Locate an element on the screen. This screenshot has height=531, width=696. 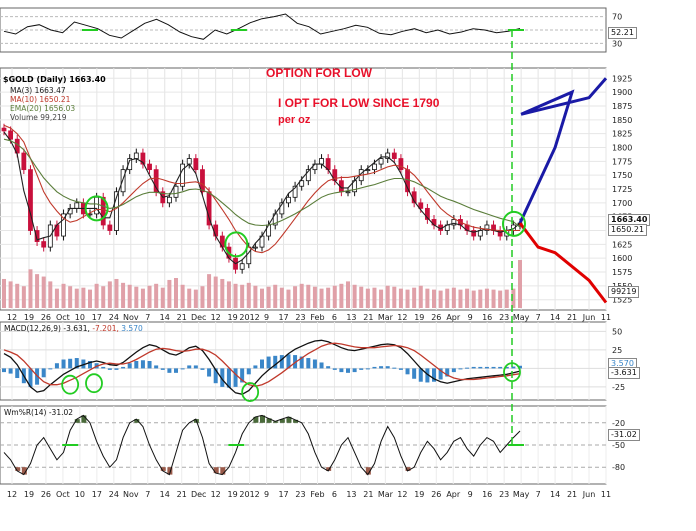
projection-down-line is located at coordinates (563, 263).